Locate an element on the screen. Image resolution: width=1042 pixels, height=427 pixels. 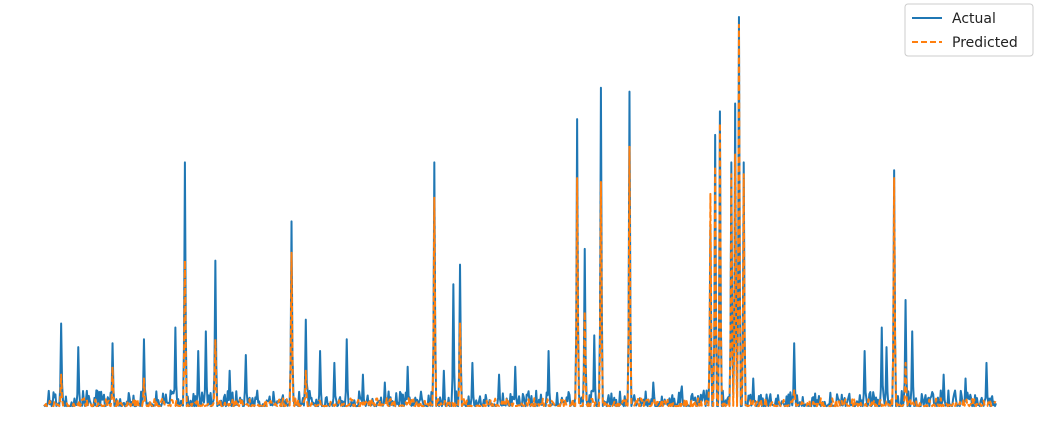
legend-label-predicted: Predicted is located at coordinates (985, 43).